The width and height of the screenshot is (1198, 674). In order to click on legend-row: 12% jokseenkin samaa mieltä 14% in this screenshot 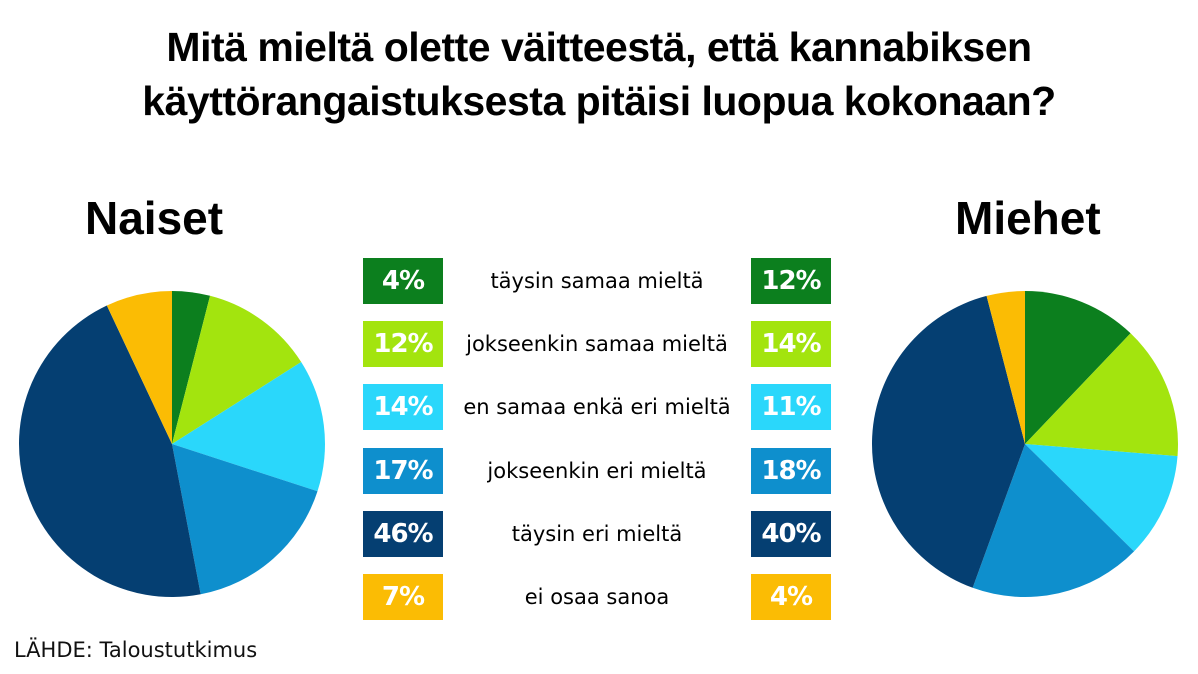, I will do `click(599, 344)`.